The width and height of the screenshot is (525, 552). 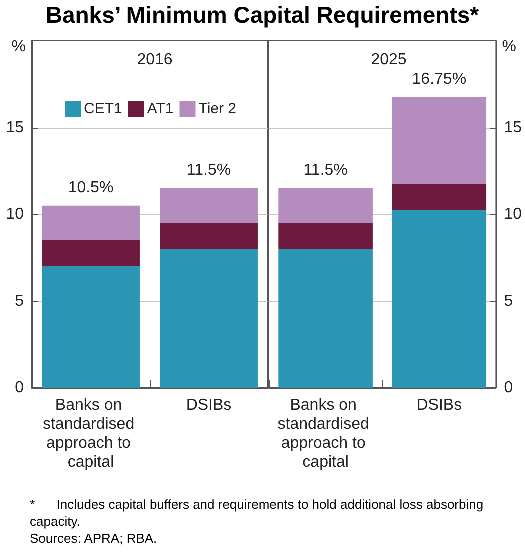 I want to click on legend-label: CET1, so click(x=103, y=109).